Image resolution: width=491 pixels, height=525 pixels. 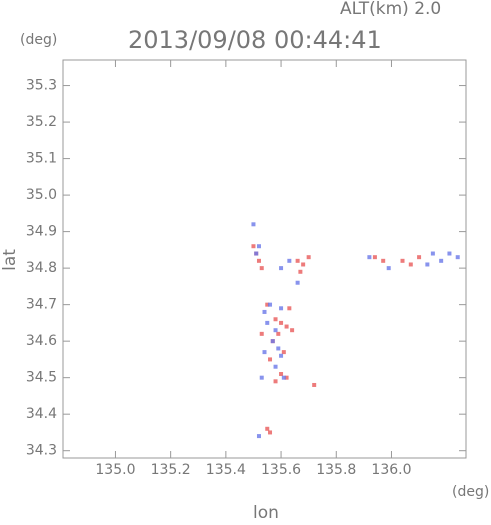 I want to click on y-tick-label: 35.1, so click(x=41, y=159).